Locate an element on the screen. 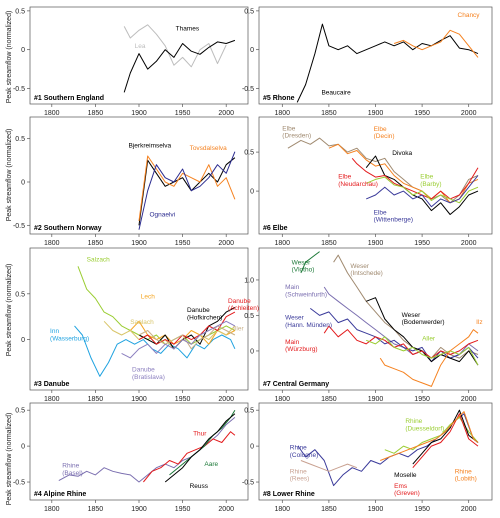 Image resolution: width=500 pixels, height=518 pixels. series-label-ems-greven: Ems (Greven) is located at coordinates (407, 490).